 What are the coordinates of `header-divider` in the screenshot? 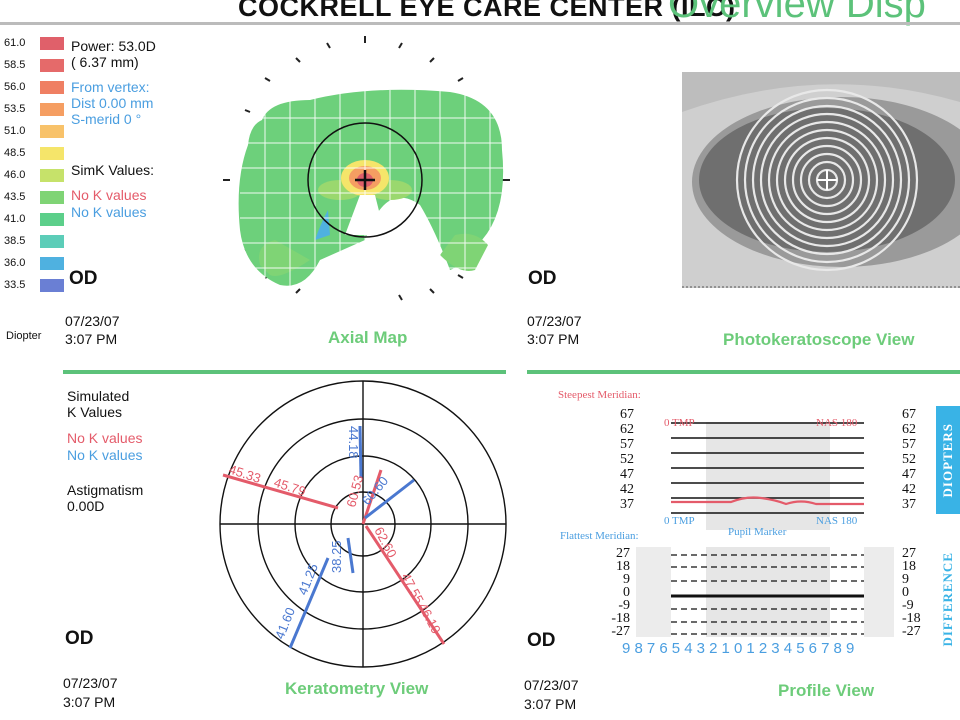 It's located at (480, 23).